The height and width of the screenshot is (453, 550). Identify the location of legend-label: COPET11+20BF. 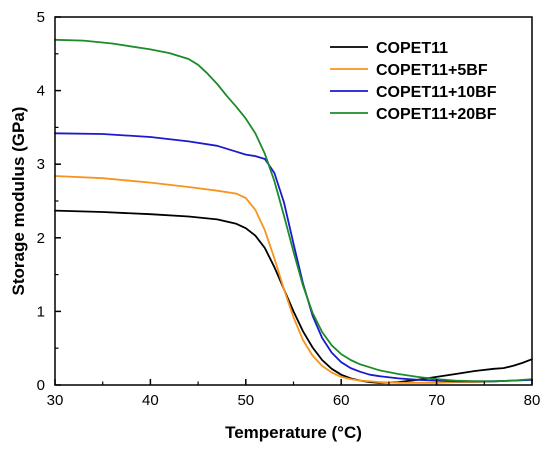
(436, 114).